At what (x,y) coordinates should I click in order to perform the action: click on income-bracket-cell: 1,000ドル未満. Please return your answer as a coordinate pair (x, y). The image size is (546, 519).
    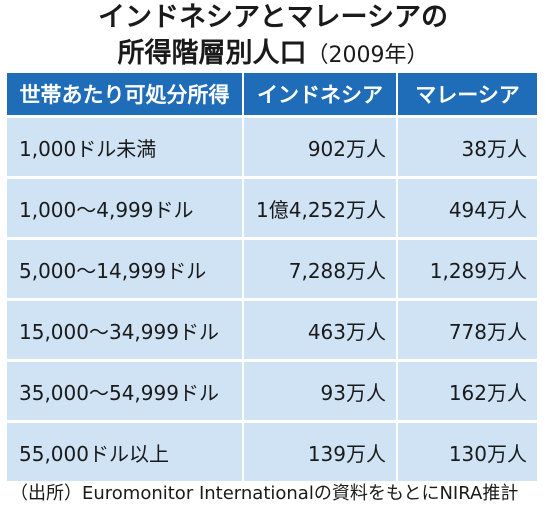
    Looking at the image, I should click on (125, 146).